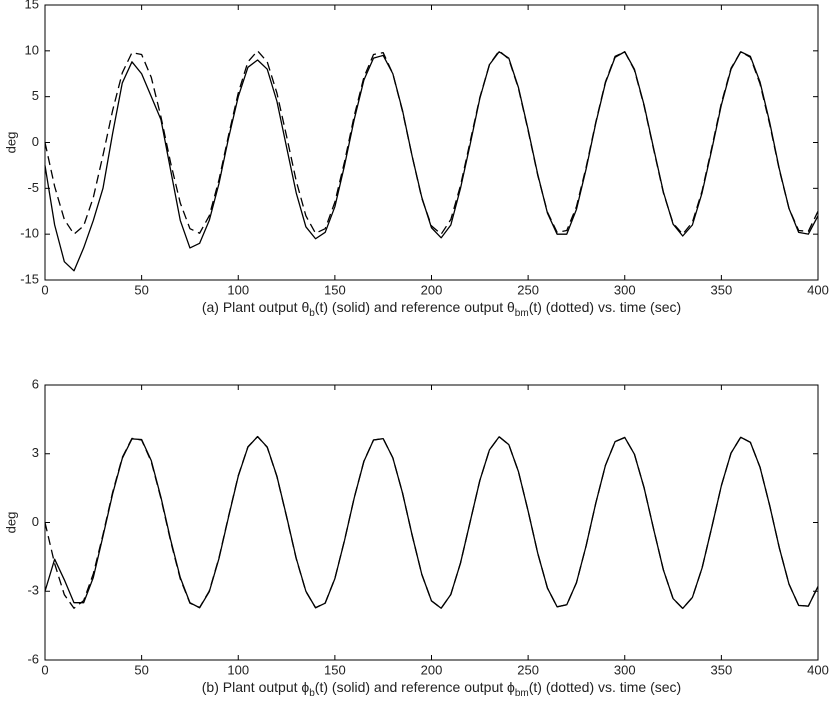  Describe the element at coordinates (32, 49) in the screenshot. I see `y-tick-label: 10` at that location.